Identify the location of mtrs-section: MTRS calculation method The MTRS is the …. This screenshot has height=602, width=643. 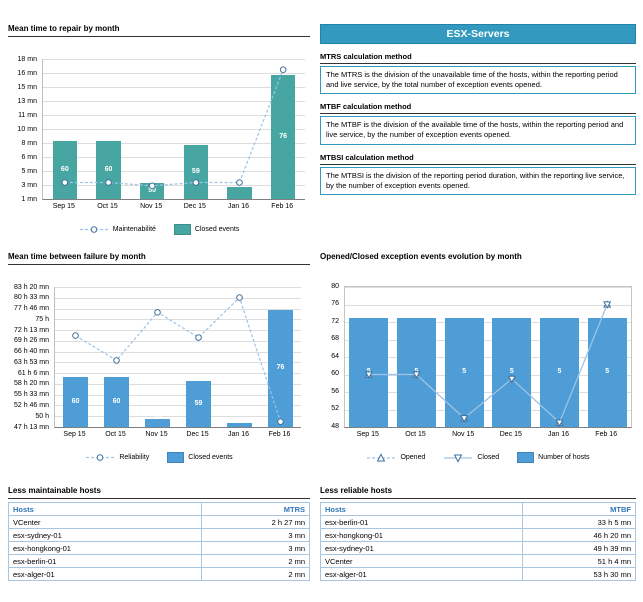
(478, 73).